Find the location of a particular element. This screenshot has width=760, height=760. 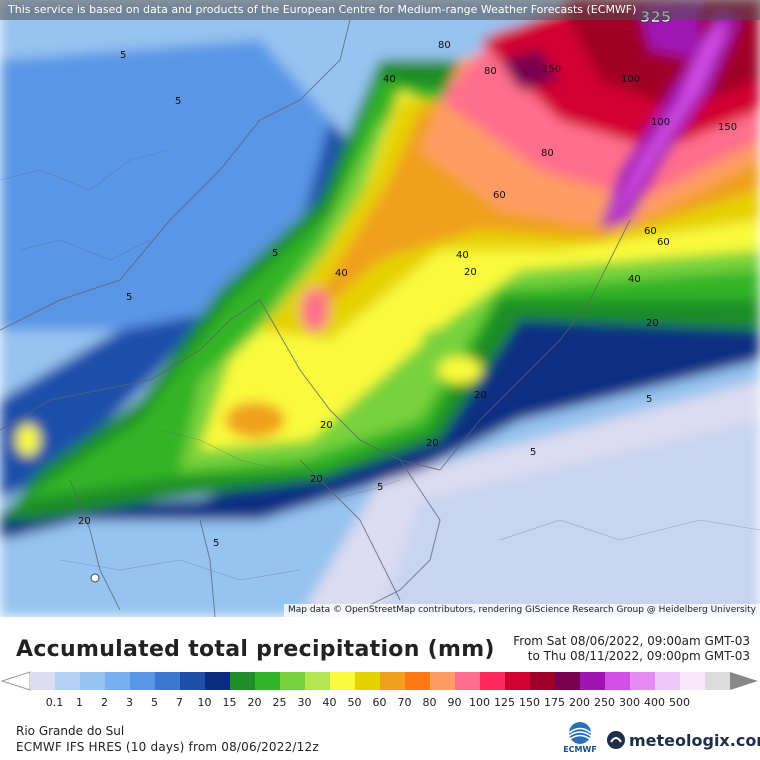

colorbar-tick-label: 300 is located at coordinates (629, 702).